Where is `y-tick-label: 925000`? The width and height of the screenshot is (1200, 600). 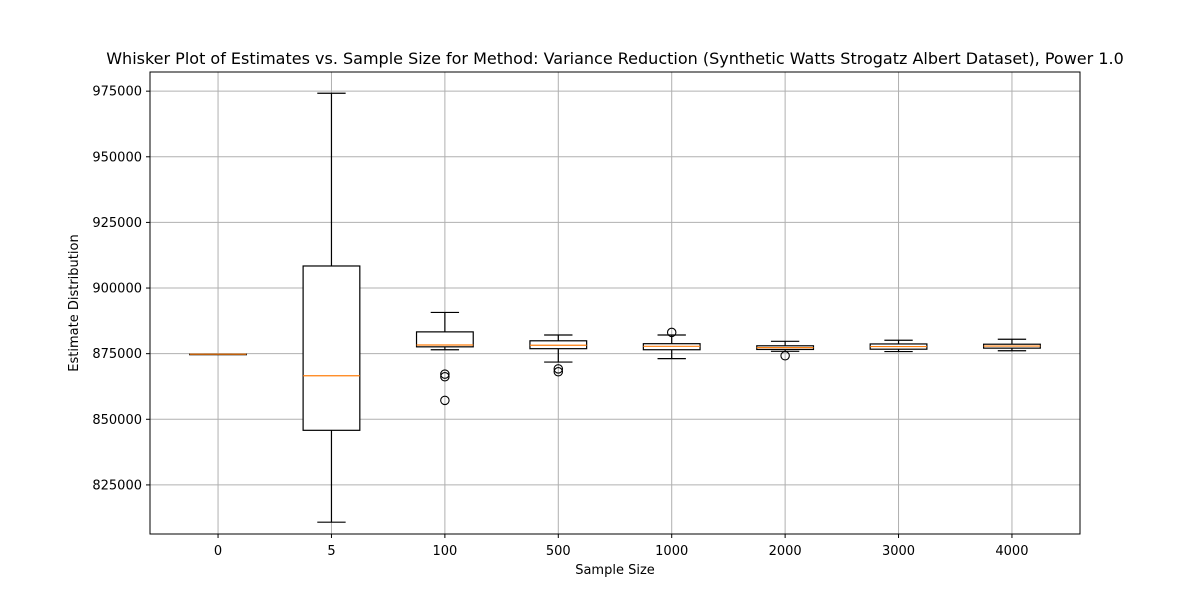 y-tick-label: 925000 is located at coordinates (117, 223).